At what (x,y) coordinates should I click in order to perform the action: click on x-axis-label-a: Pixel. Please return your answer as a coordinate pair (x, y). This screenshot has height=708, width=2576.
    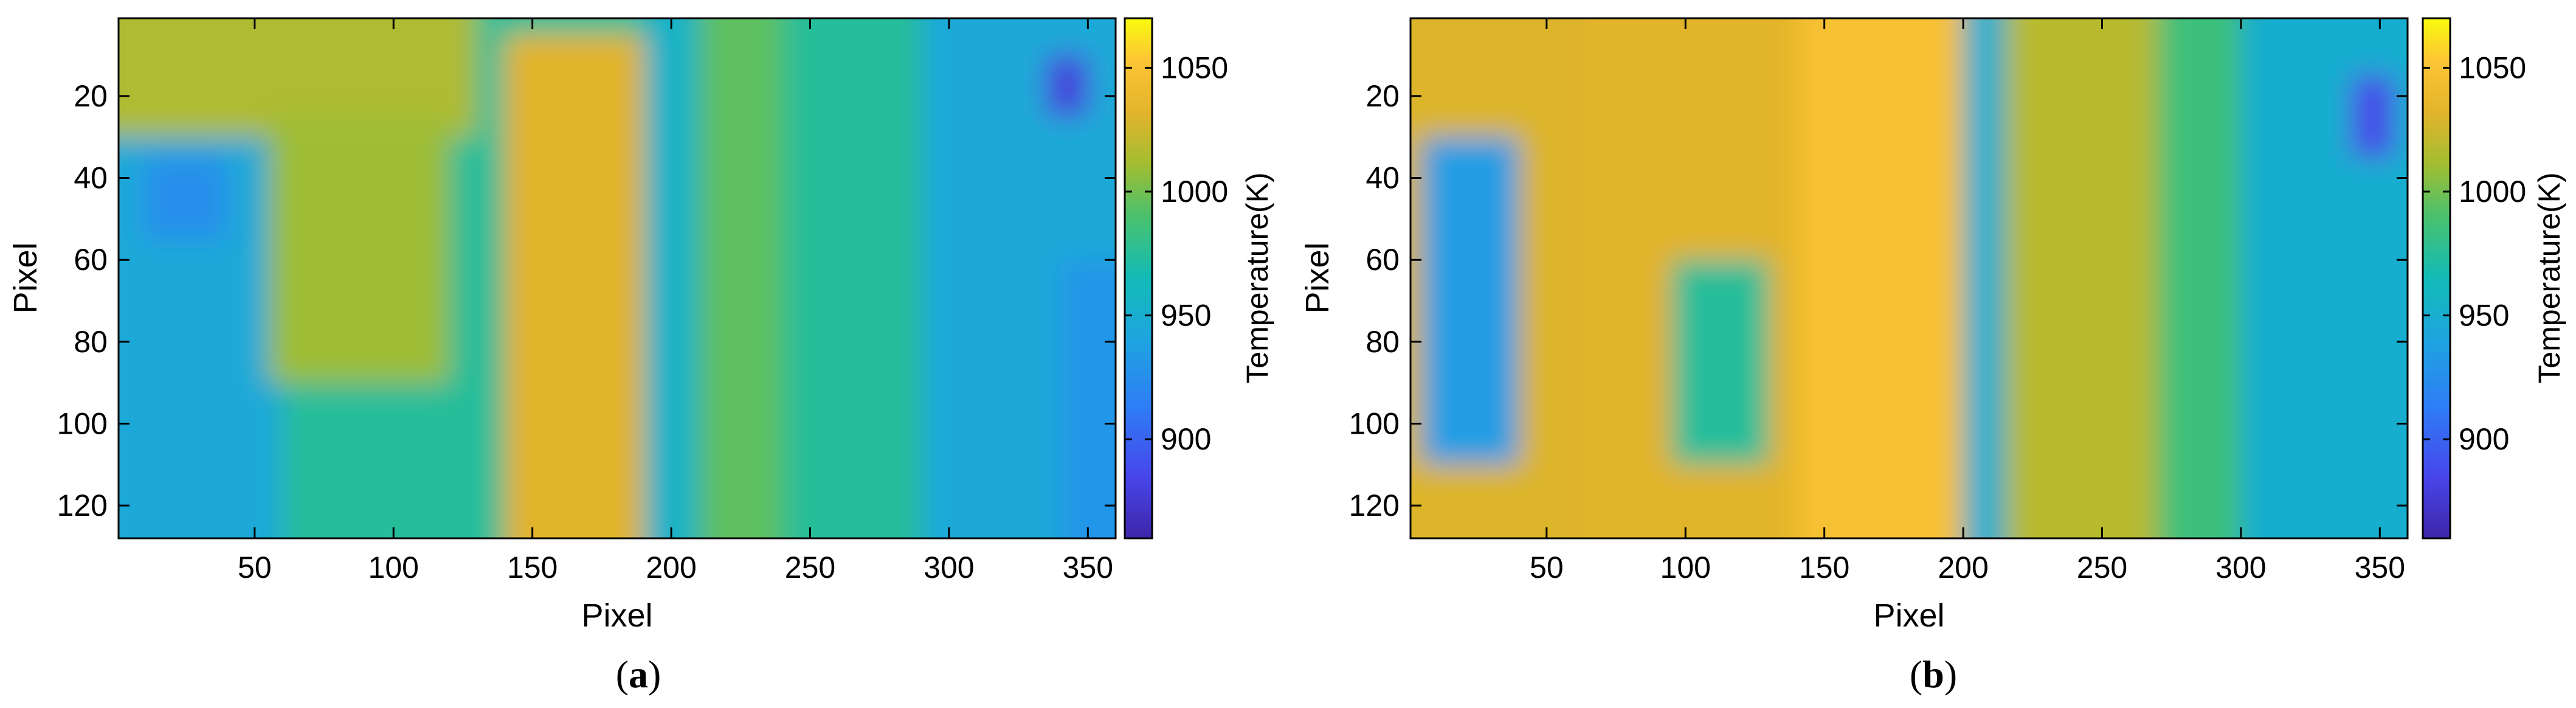
    Looking at the image, I should click on (616, 615).